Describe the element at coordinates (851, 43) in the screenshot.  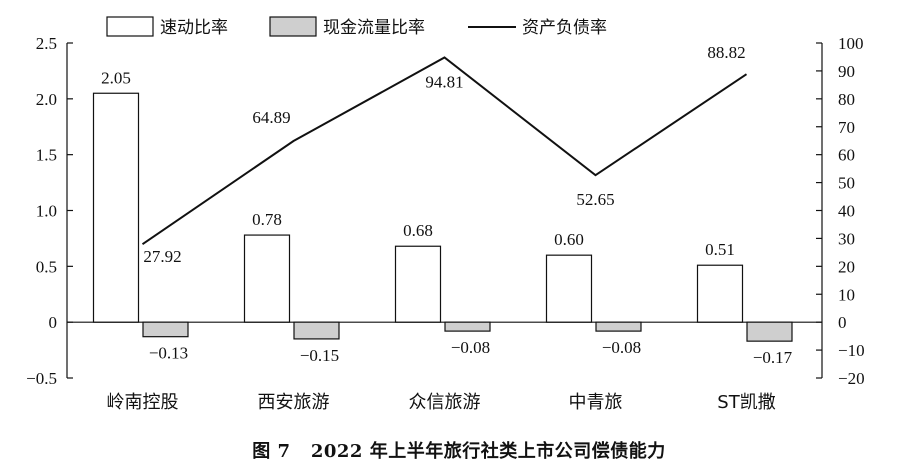
I see `right-tick-label: 100` at that location.